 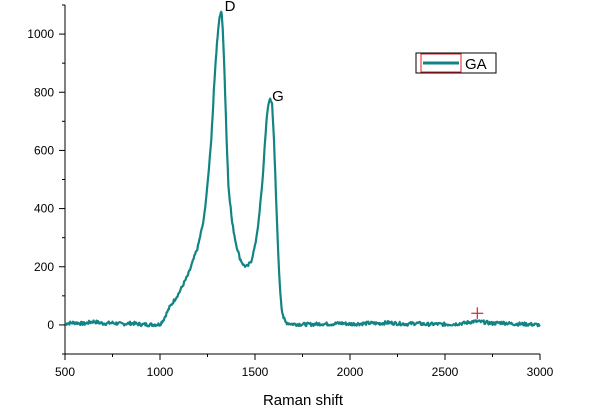 What do you see at coordinates (540, 372) in the screenshot?
I see `x-tick-label: 3000` at bounding box center [540, 372].